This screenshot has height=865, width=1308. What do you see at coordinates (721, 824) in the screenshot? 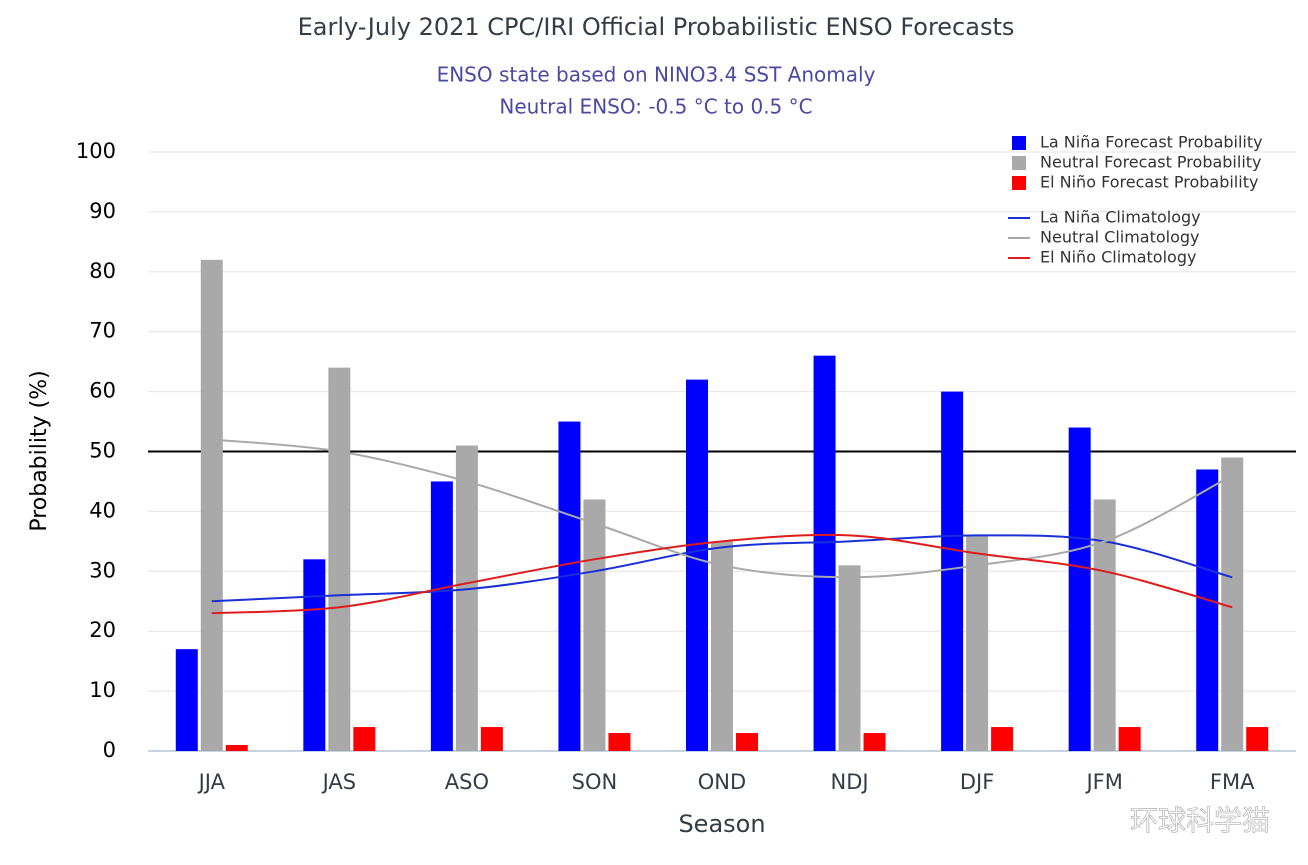
I see `x-axis-label: Season` at bounding box center [721, 824].